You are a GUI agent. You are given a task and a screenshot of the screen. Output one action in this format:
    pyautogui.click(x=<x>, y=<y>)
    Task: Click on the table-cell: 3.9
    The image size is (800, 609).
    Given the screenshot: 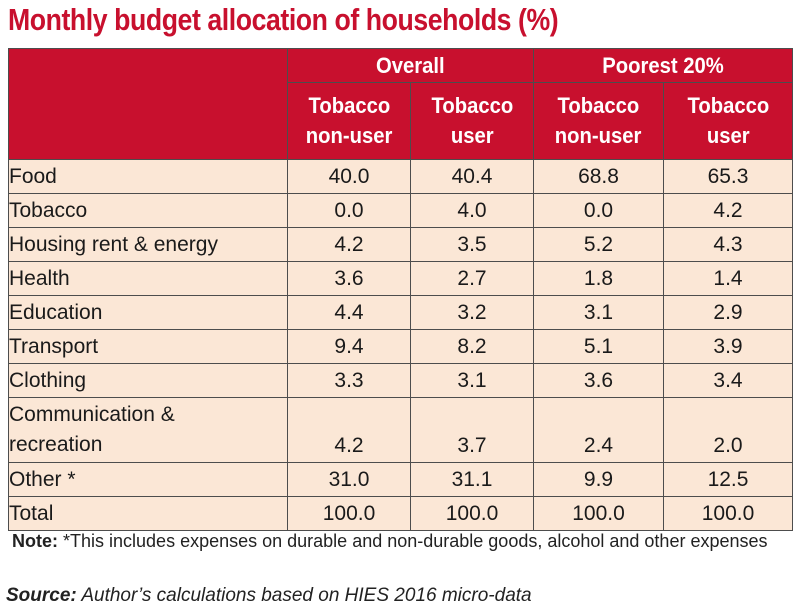 What is the action you would take?
    pyautogui.click(x=728, y=346)
    